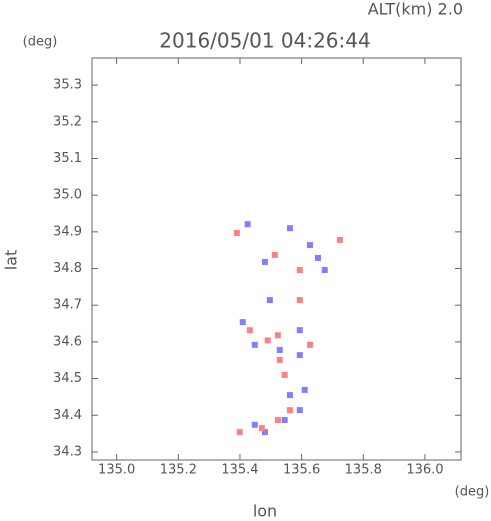 The height and width of the screenshot is (521, 491). What do you see at coordinates (239, 470) in the screenshot?
I see `x-tick-label: 135.4` at bounding box center [239, 470].